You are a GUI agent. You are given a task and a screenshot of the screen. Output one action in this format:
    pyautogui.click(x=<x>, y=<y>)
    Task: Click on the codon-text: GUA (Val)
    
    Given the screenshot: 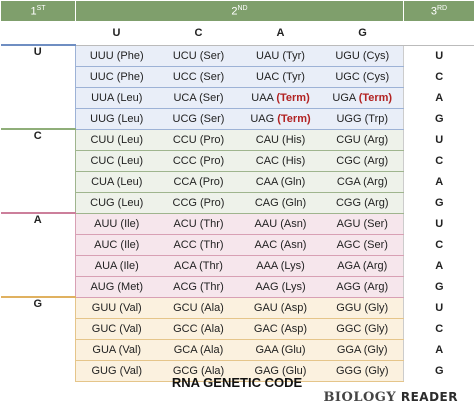 What is the action you would take?
    pyautogui.click(x=117, y=349)
    